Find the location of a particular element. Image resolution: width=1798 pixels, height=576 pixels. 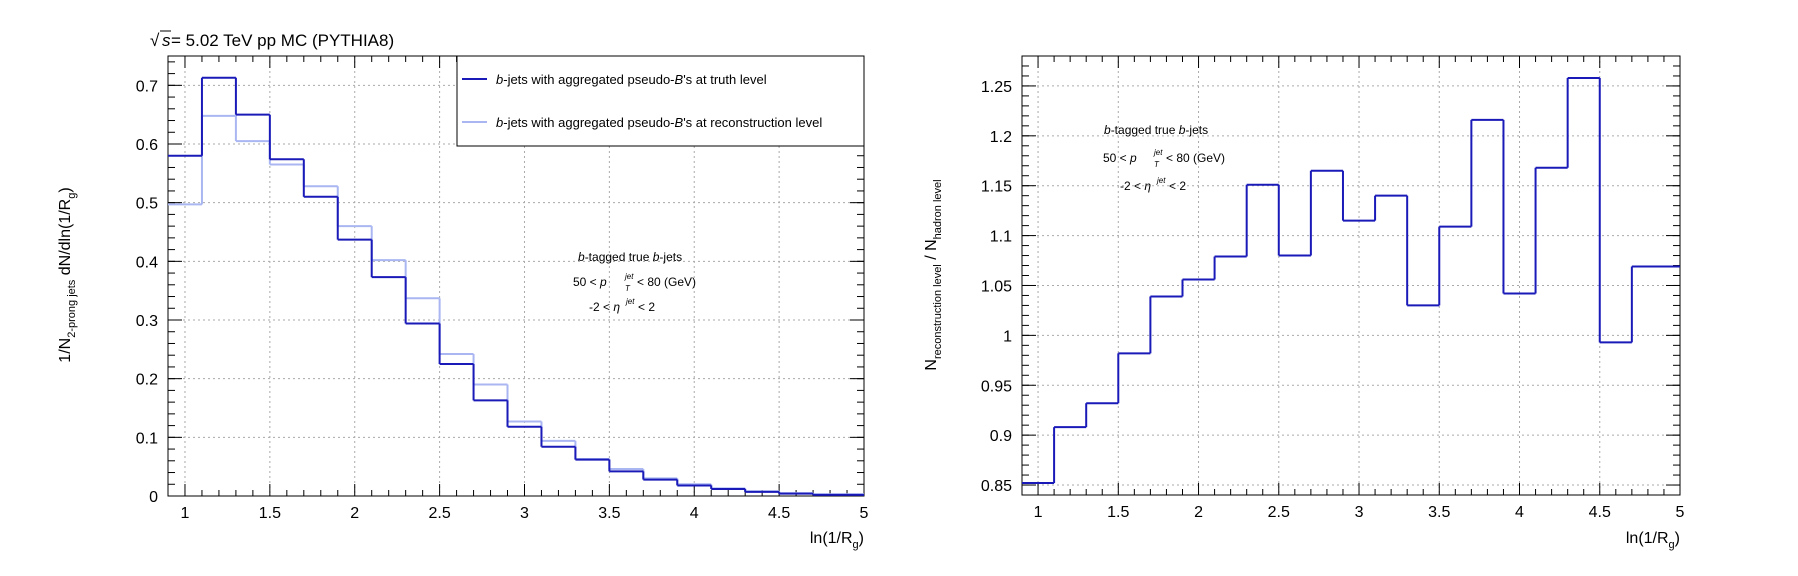

right-y-tick-label: 1.1 is located at coordinates (1001, 237).